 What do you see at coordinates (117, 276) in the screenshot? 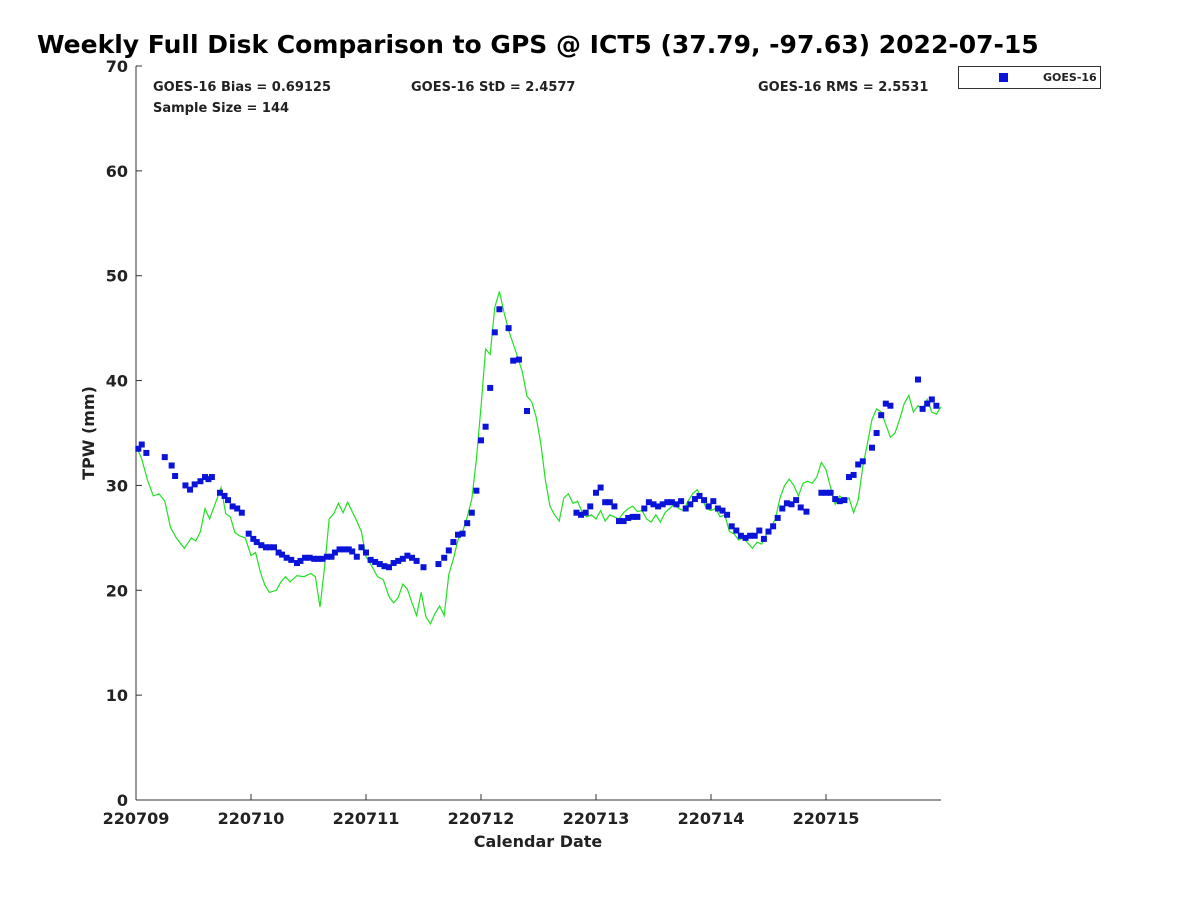
I see `y-tick-label: 50` at bounding box center [117, 276].